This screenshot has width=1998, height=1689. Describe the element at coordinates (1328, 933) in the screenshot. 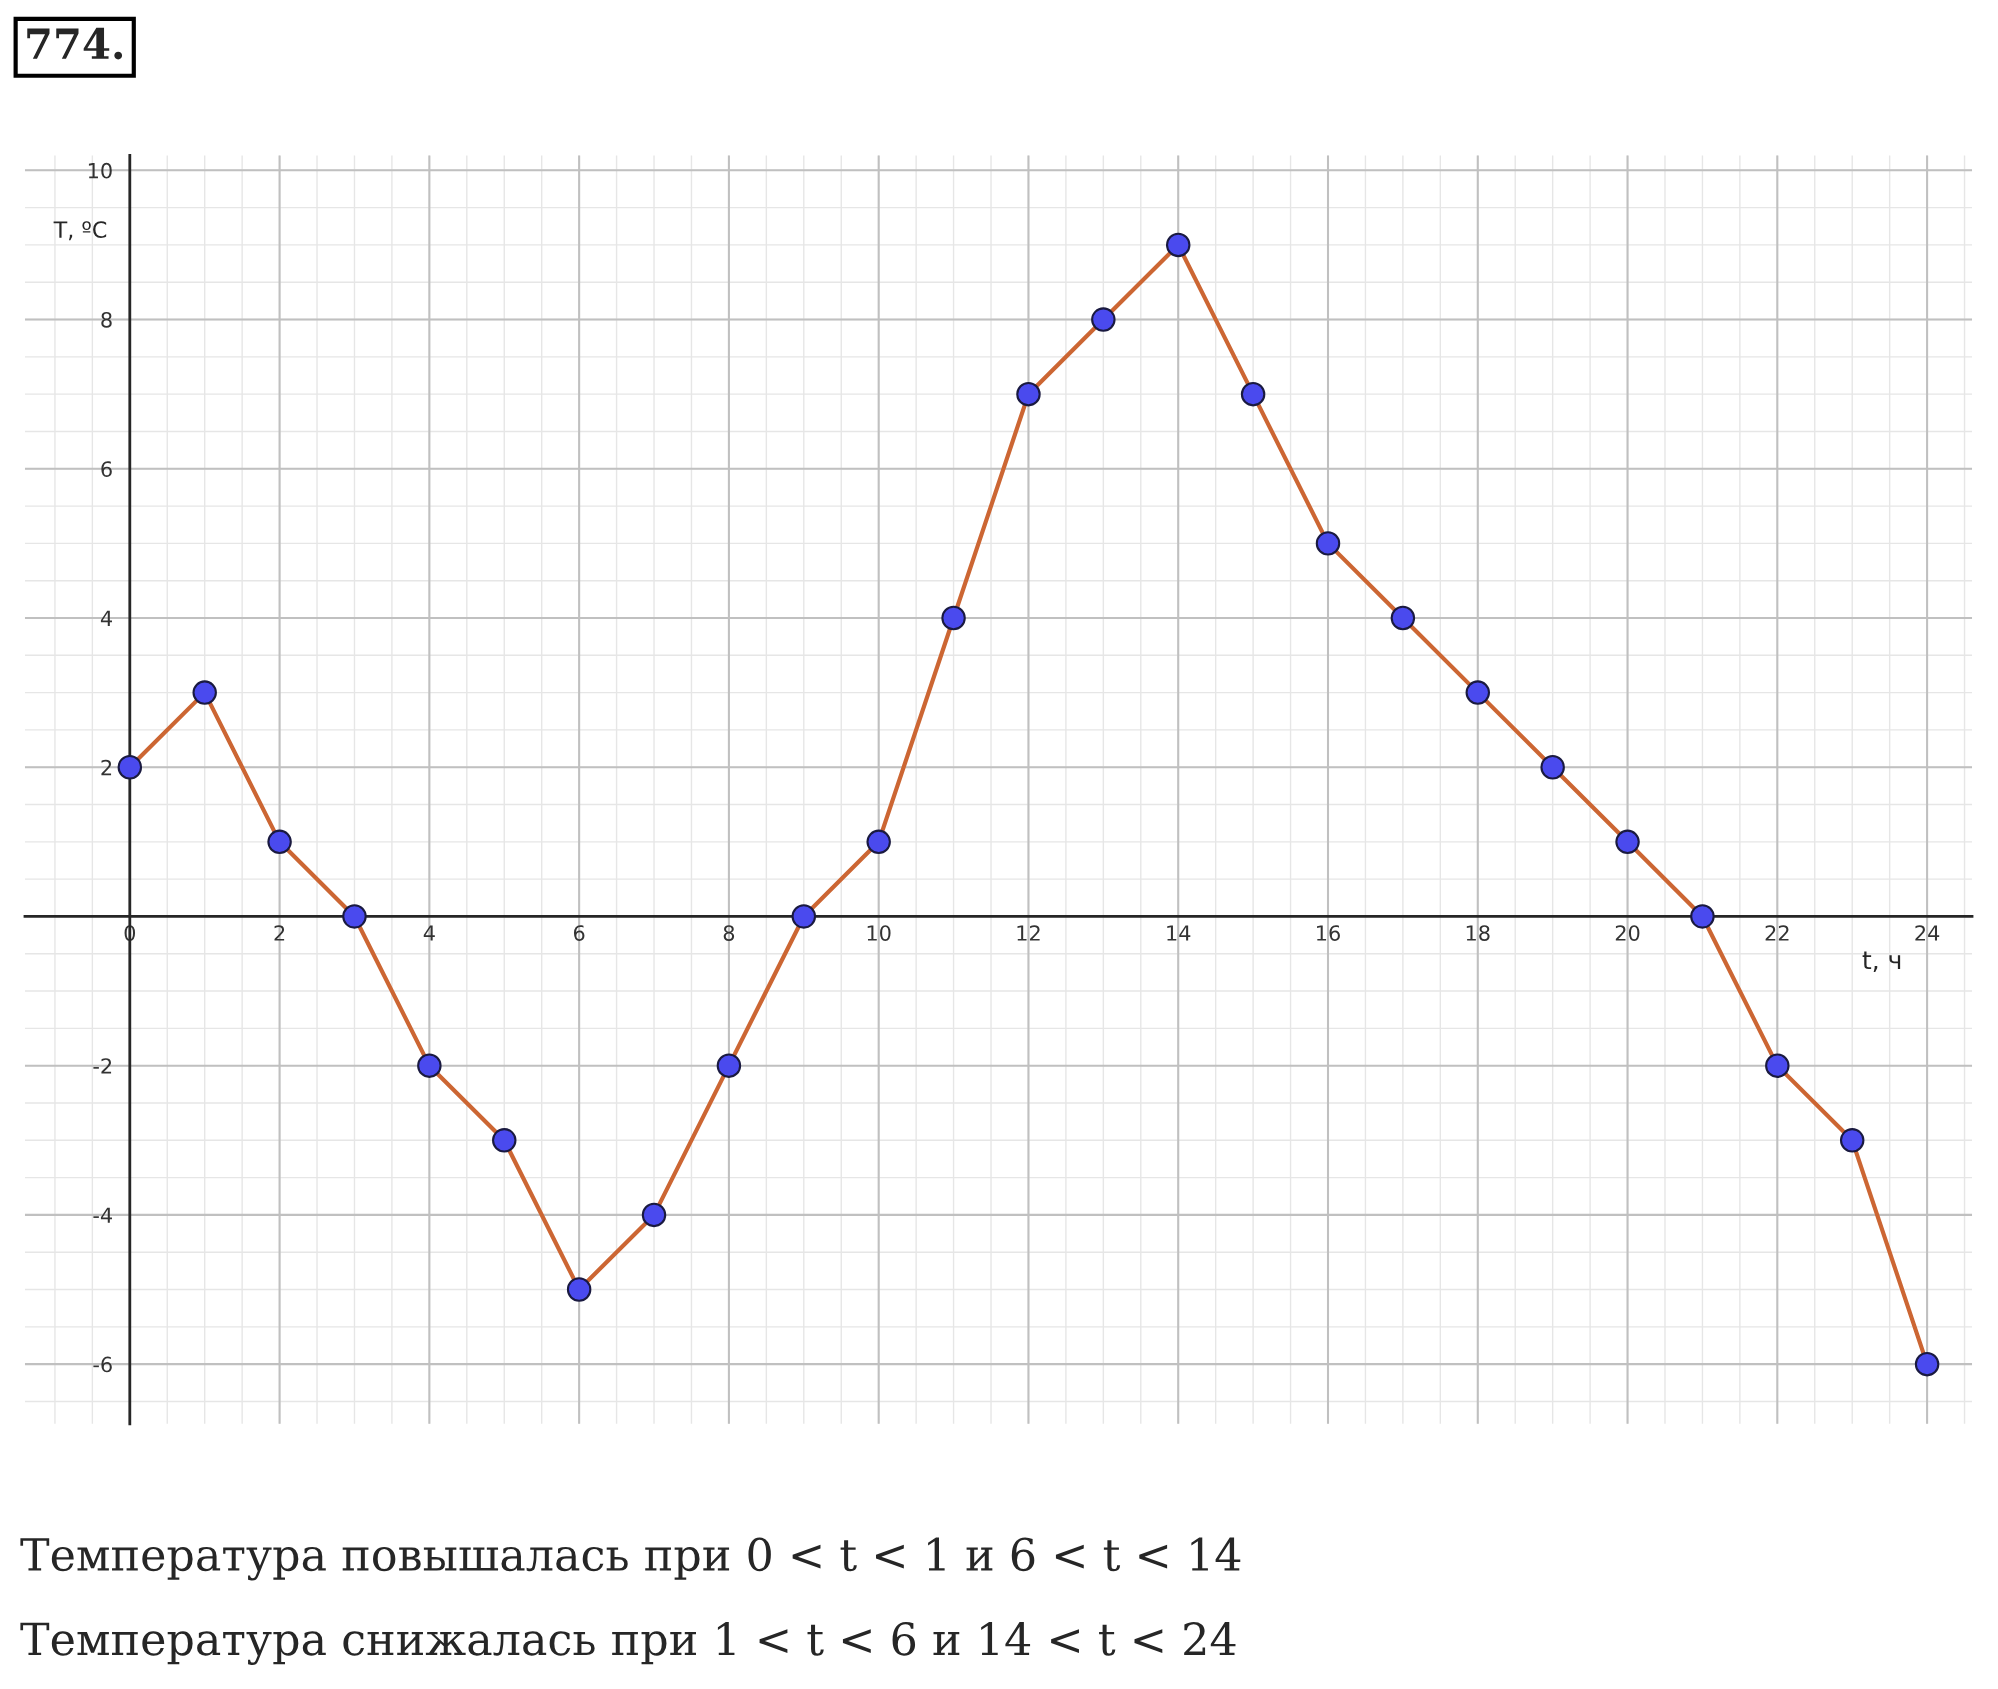

I see `x-tick-label: 16` at that location.